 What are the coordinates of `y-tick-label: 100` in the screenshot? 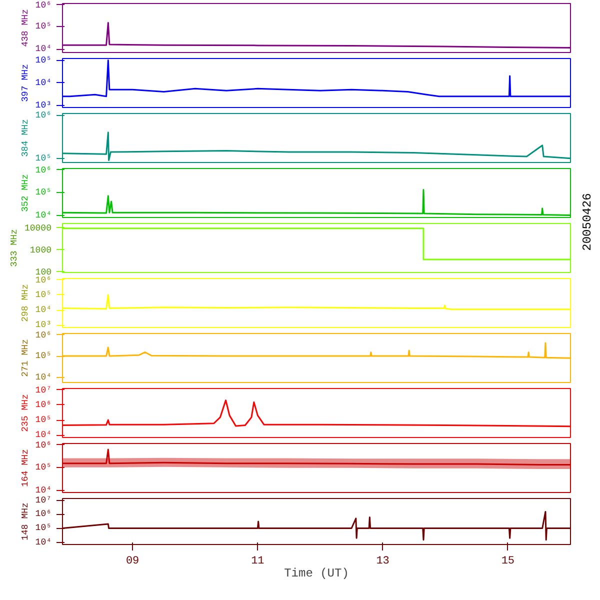 It's located at (43, 272).